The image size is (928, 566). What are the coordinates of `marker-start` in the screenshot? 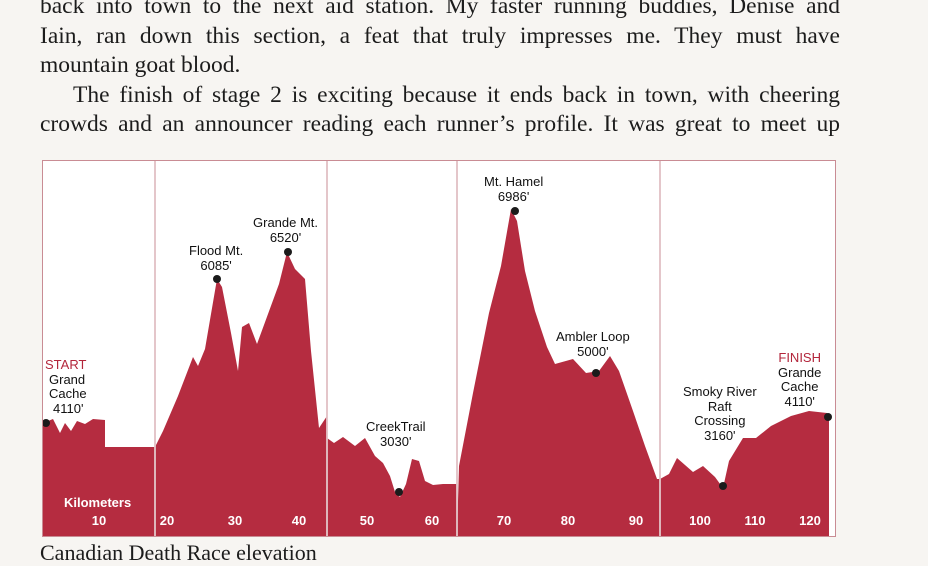 It's located at (46, 423).